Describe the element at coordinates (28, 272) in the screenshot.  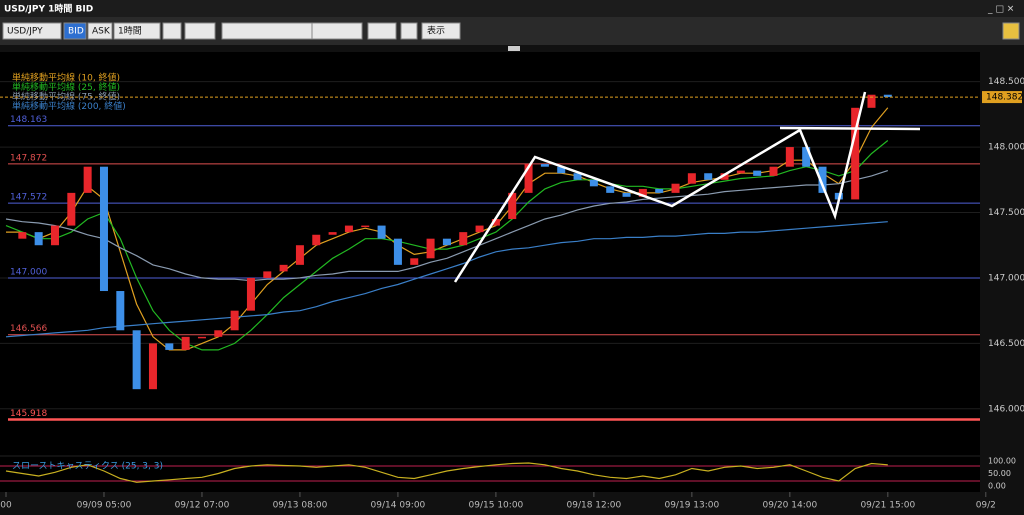
I see `level-label: 147.000` at that location.